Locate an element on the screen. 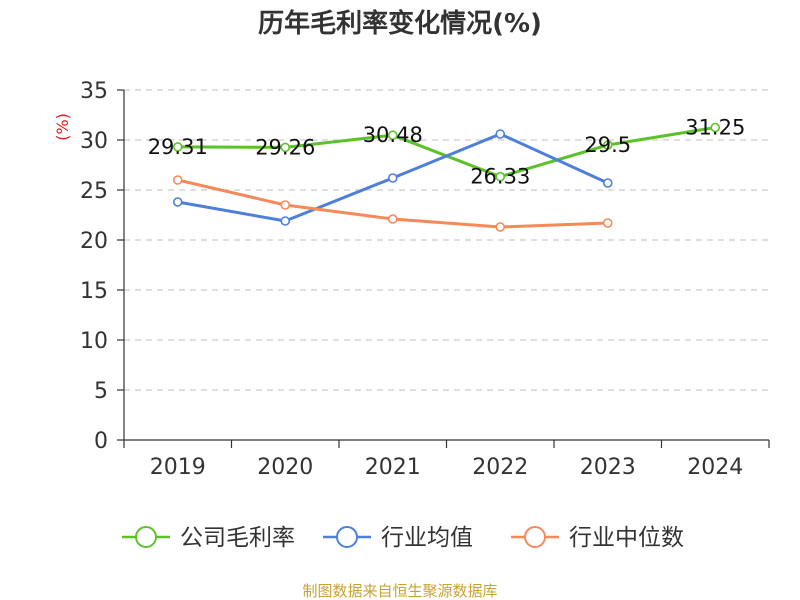  x-tick-label: 2024 is located at coordinates (715, 467).